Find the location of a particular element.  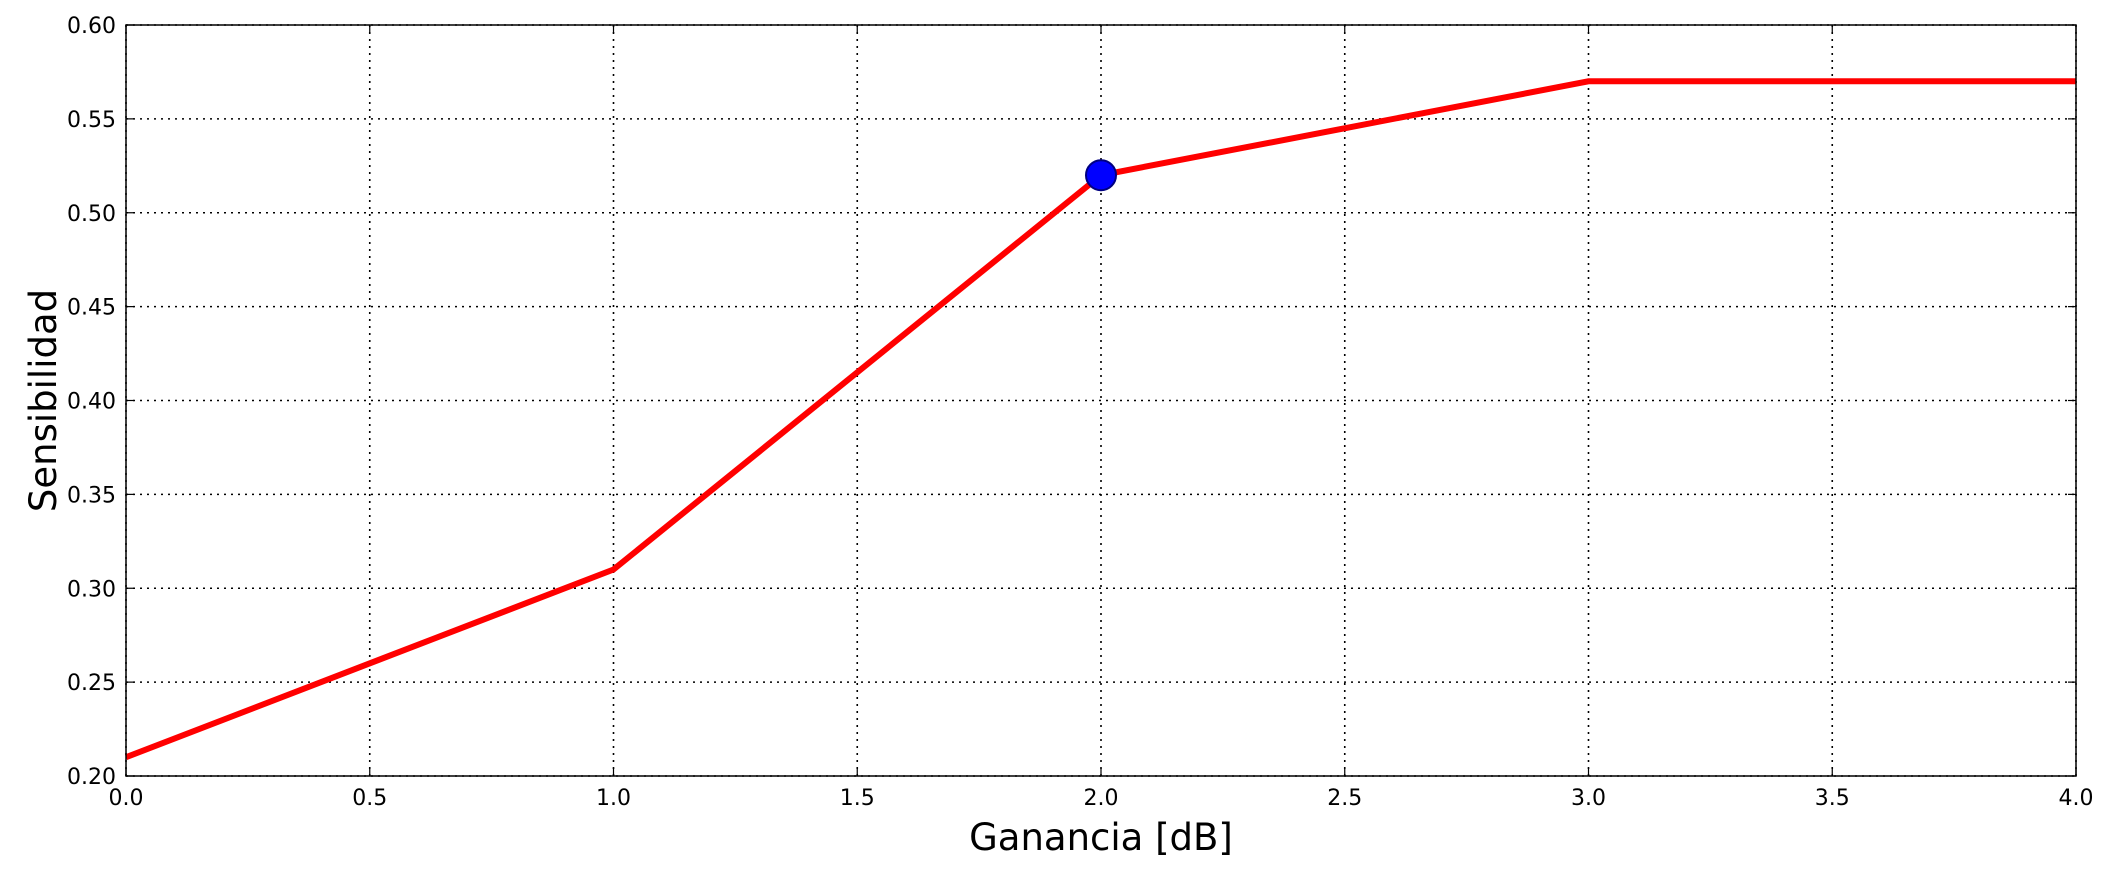

y-tick-label: 0.40 is located at coordinates (91, 402).